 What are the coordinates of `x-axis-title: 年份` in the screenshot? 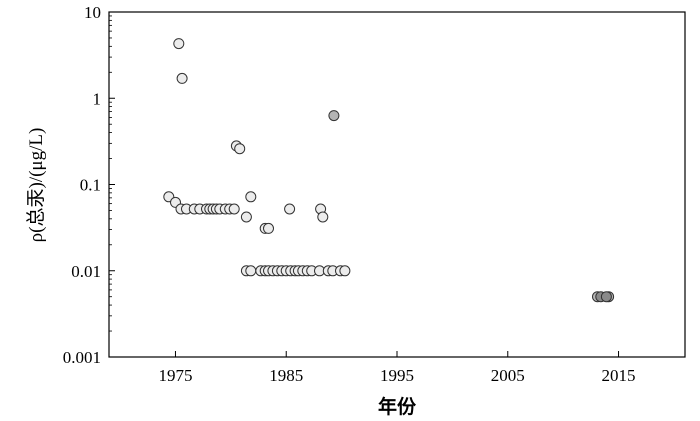 It's located at (397, 406).